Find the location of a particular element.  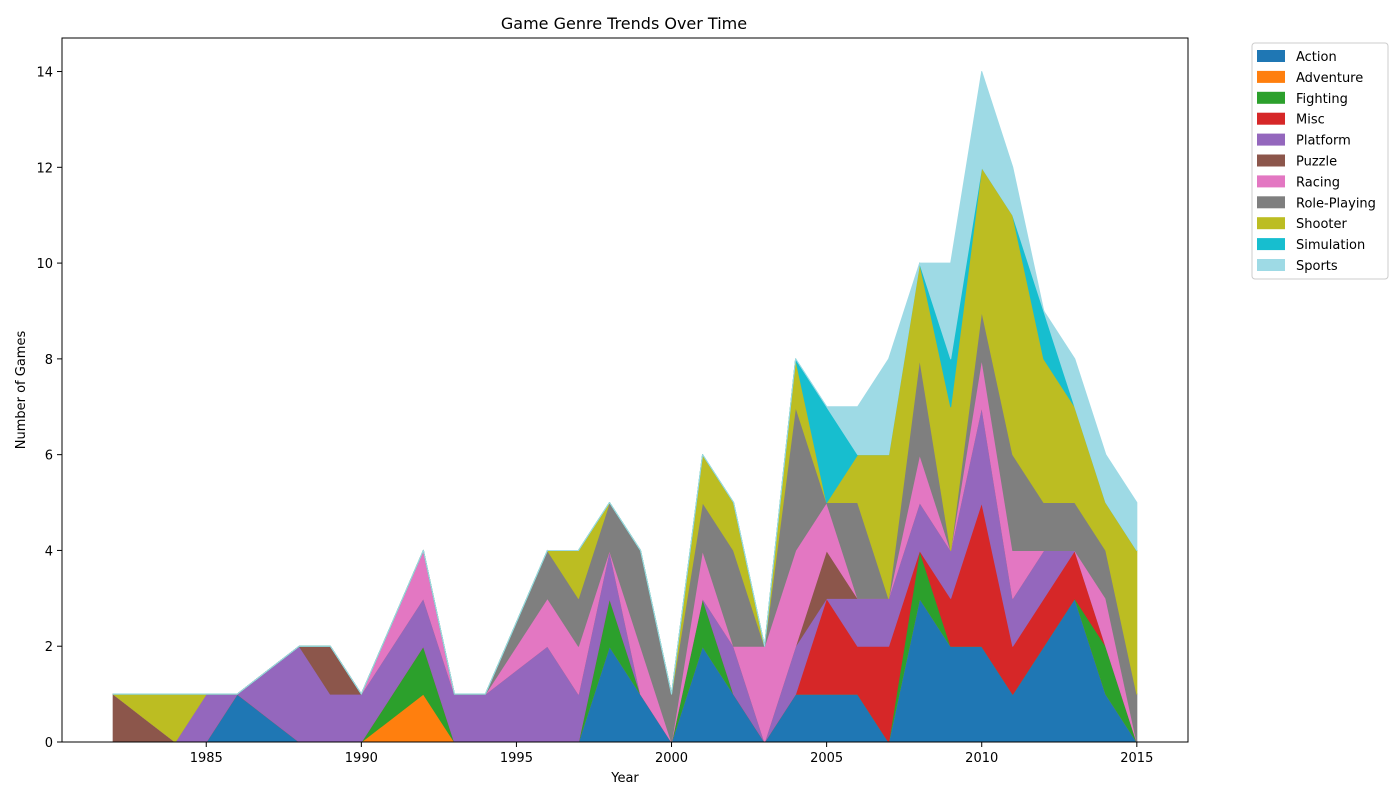

x-tick-label: 1985 is located at coordinates (206, 758).